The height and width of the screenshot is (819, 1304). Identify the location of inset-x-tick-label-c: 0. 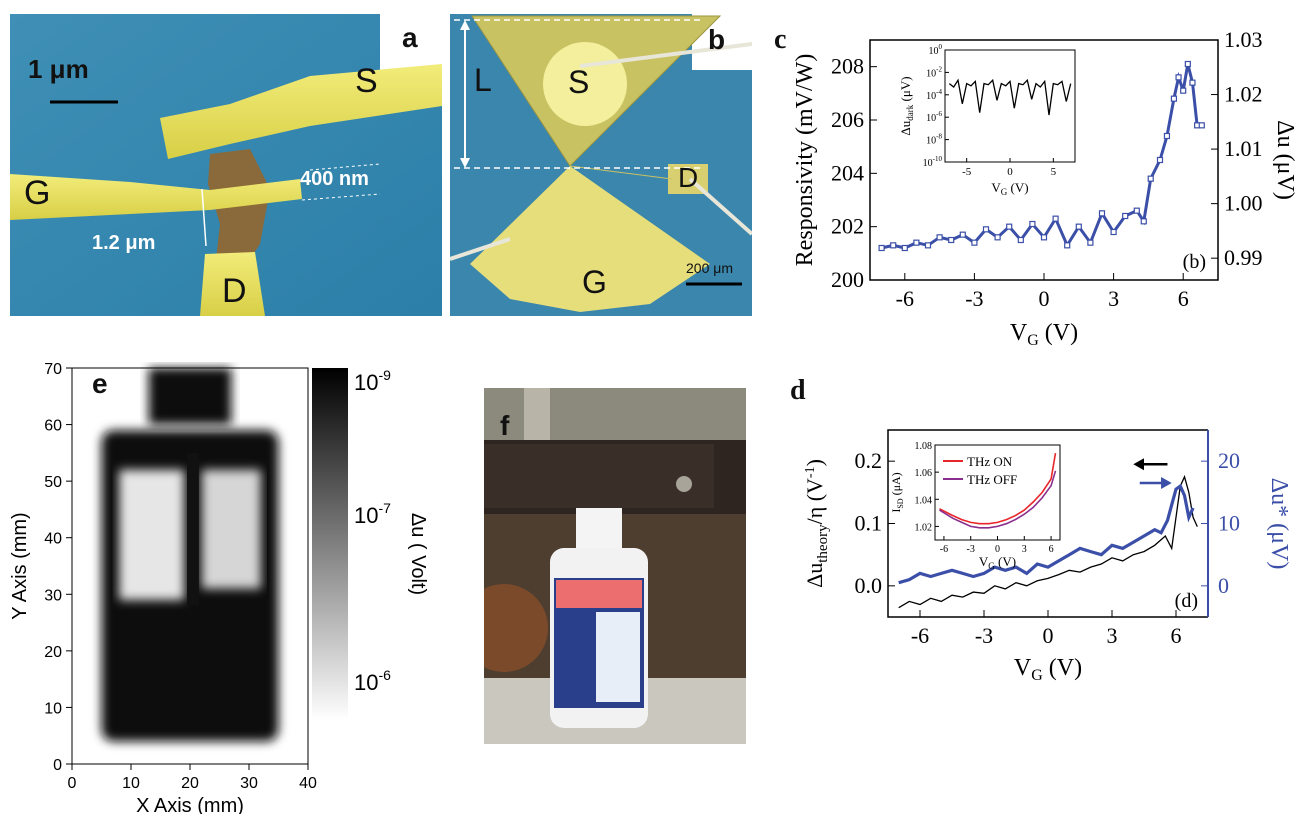
(1010, 172).